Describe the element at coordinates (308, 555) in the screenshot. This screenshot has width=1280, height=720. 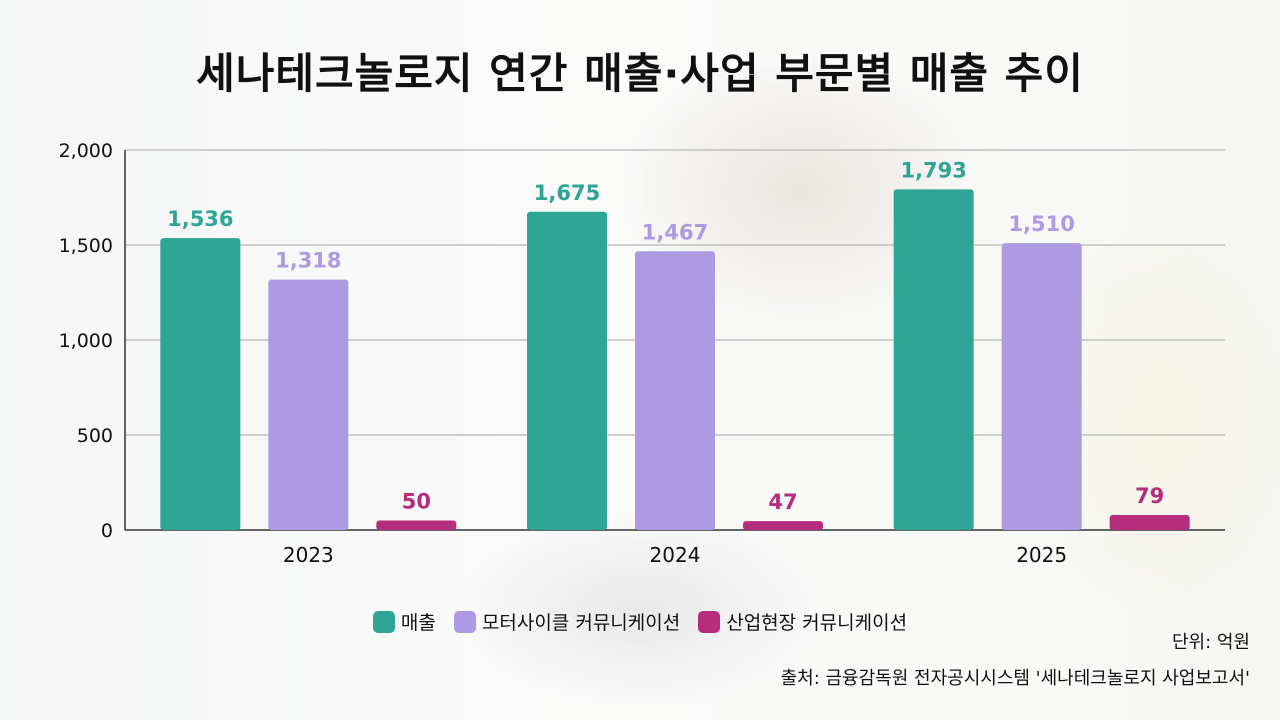
I see `x-tick-label: 2023` at that location.